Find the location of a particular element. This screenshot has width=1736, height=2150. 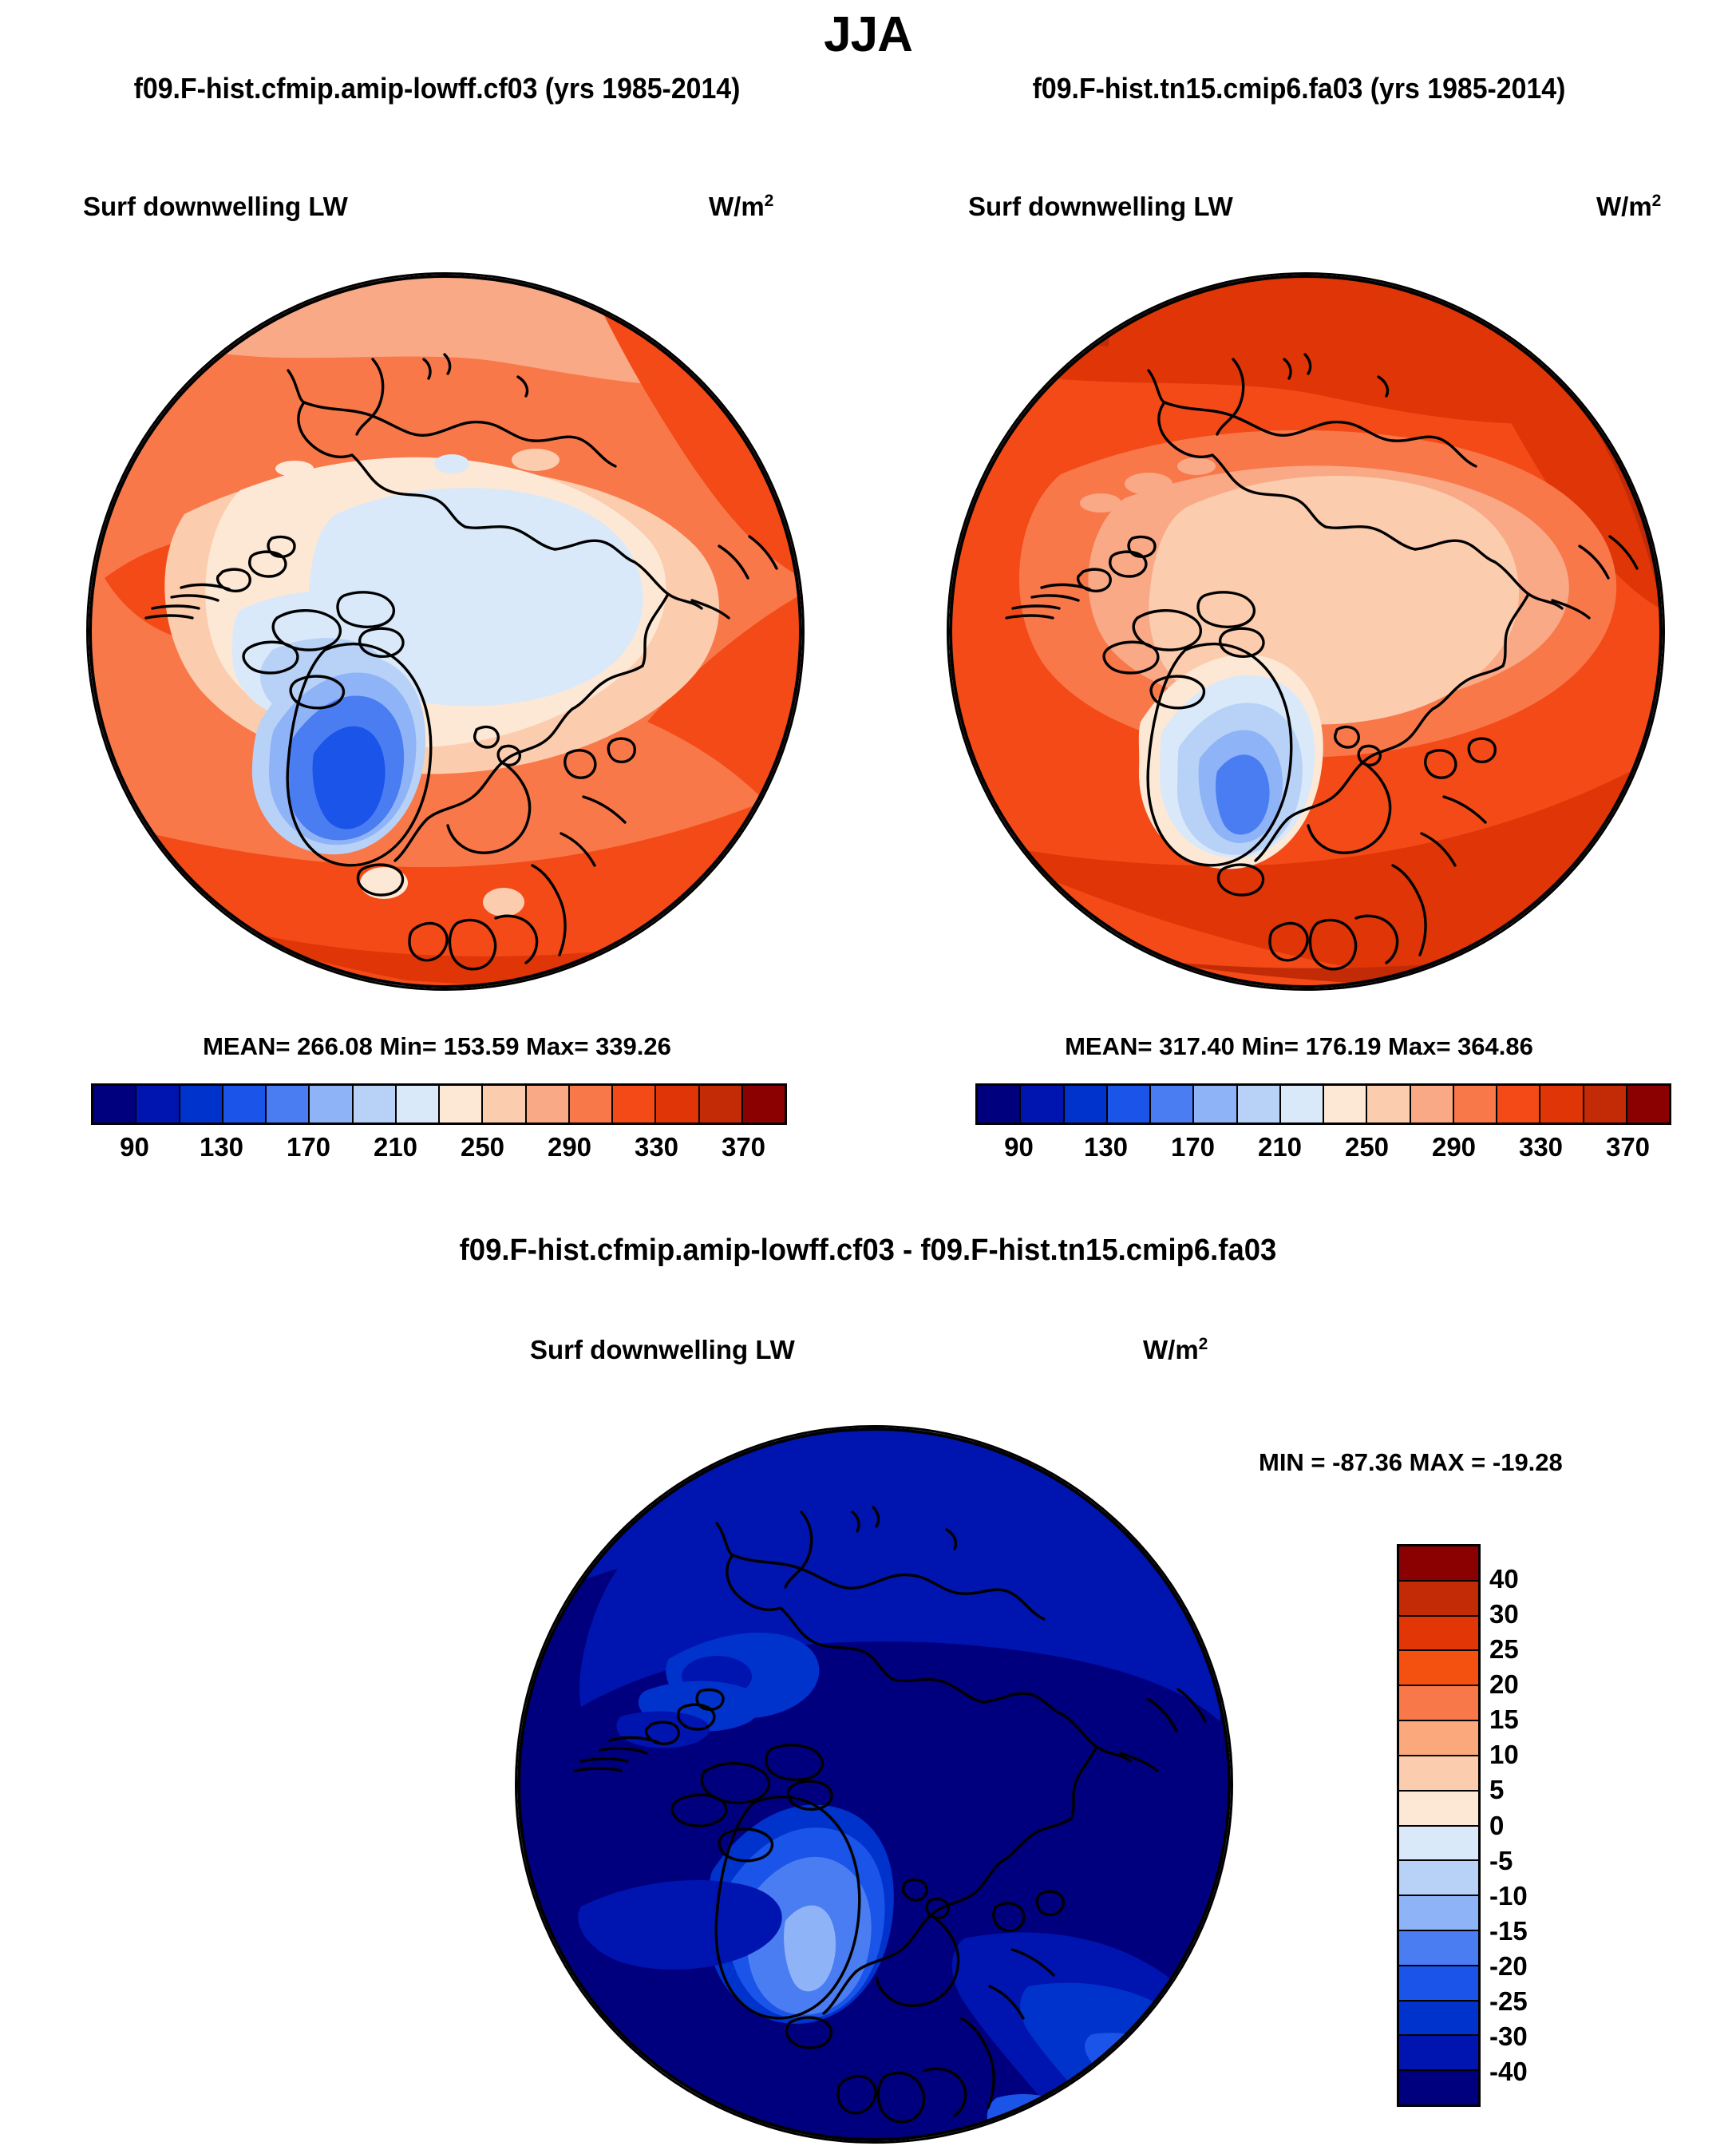

colorbar-vtick--25: -25 is located at coordinates (1508, 2001).